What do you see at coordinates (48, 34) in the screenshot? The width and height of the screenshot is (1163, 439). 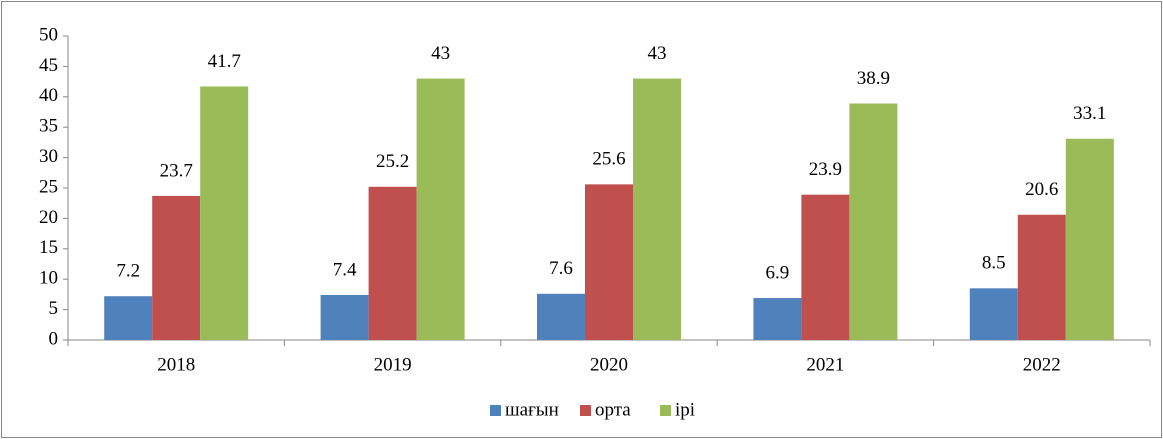 I see `y-tick-label: 50` at bounding box center [48, 34].